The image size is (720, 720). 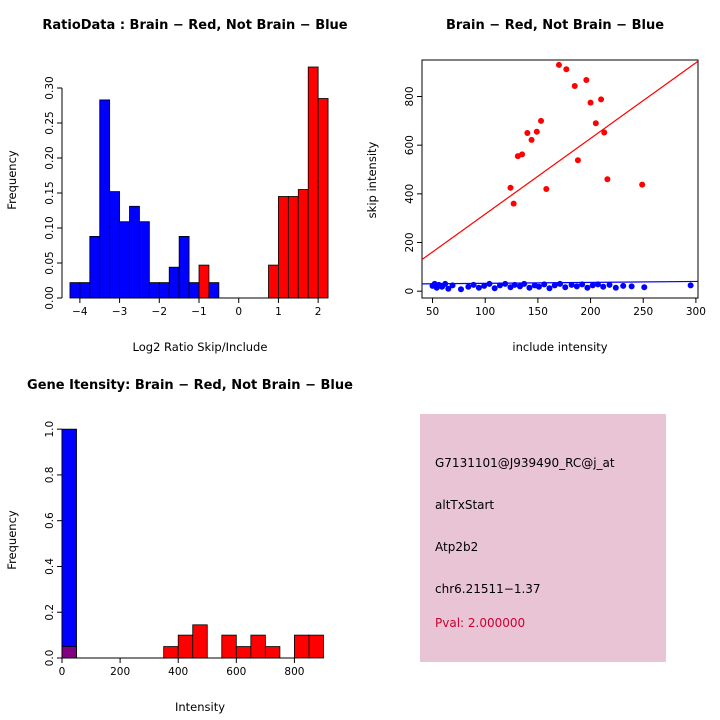 What do you see at coordinates (50, 566) in the screenshot?
I see `svg-text: 0.4` at bounding box center [50, 566].